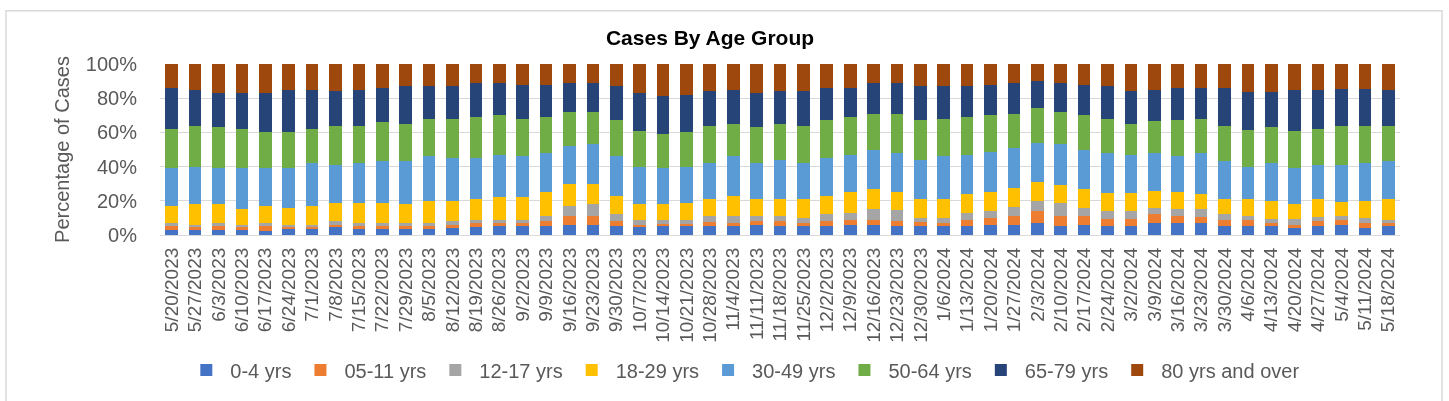  What do you see at coordinates (522, 284) in the screenshot?
I see `x-tick-label: 9/2/2023` at bounding box center [522, 284].